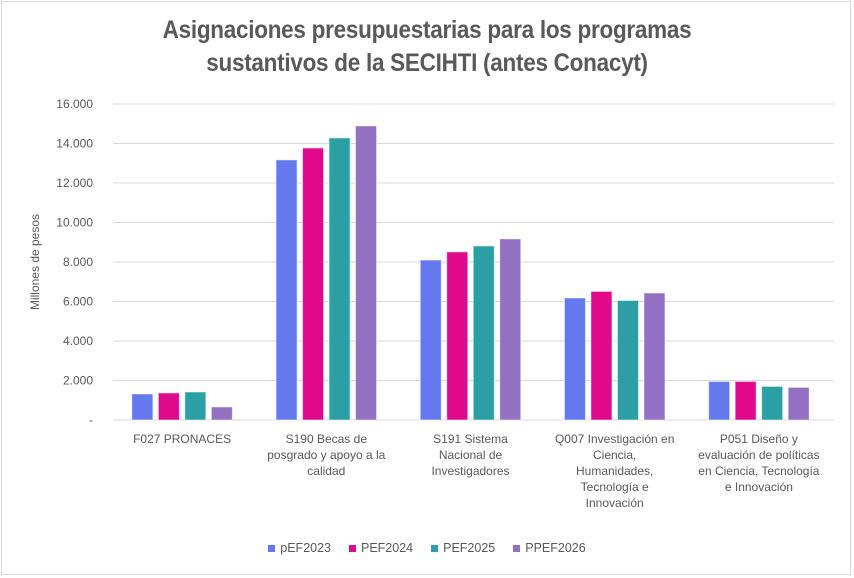 Image resolution: width=854 pixels, height=578 pixels. What do you see at coordinates (615, 455) in the screenshot?
I see `x-category-label-line: Ciencia,` at bounding box center [615, 455].